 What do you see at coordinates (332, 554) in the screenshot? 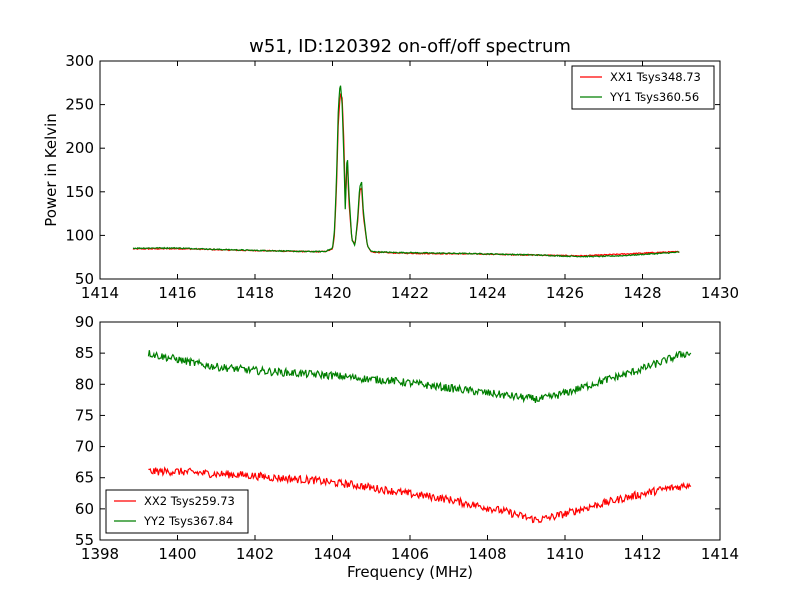
I see `x-tick-label: 1404` at bounding box center [332, 554].